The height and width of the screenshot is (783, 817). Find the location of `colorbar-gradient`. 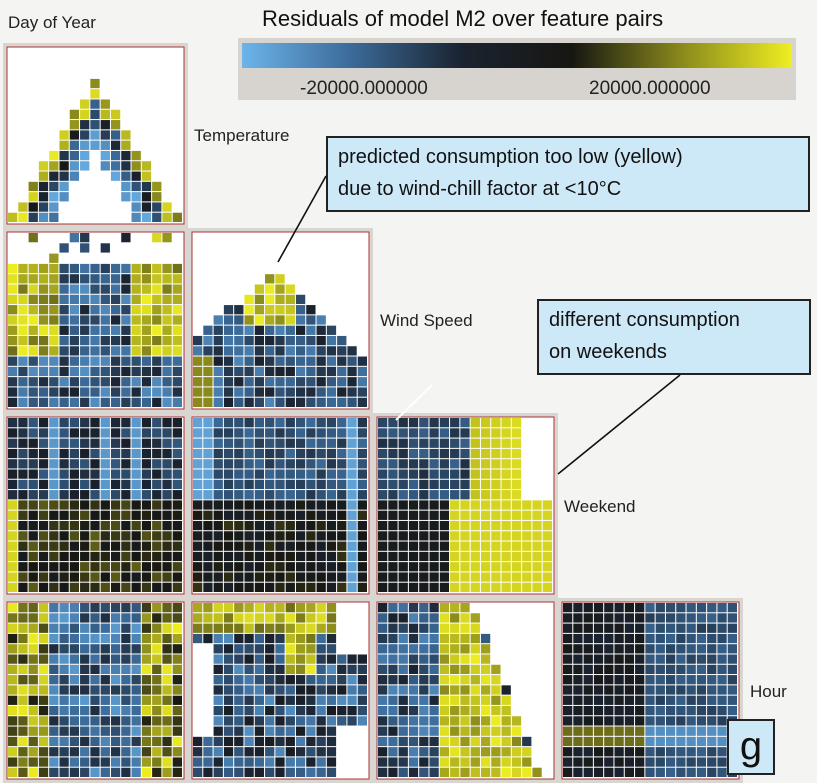

colorbar-gradient is located at coordinates (517, 55).